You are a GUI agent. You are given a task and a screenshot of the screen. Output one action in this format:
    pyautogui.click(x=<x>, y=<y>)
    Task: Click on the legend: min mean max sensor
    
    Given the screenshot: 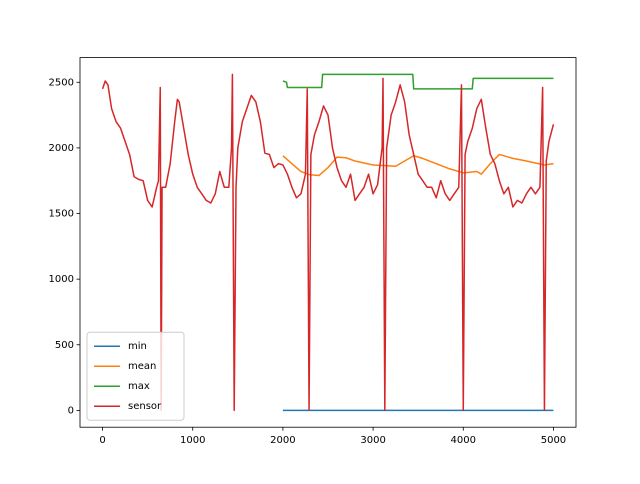 What is the action you would take?
    pyautogui.click(x=135, y=376)
    